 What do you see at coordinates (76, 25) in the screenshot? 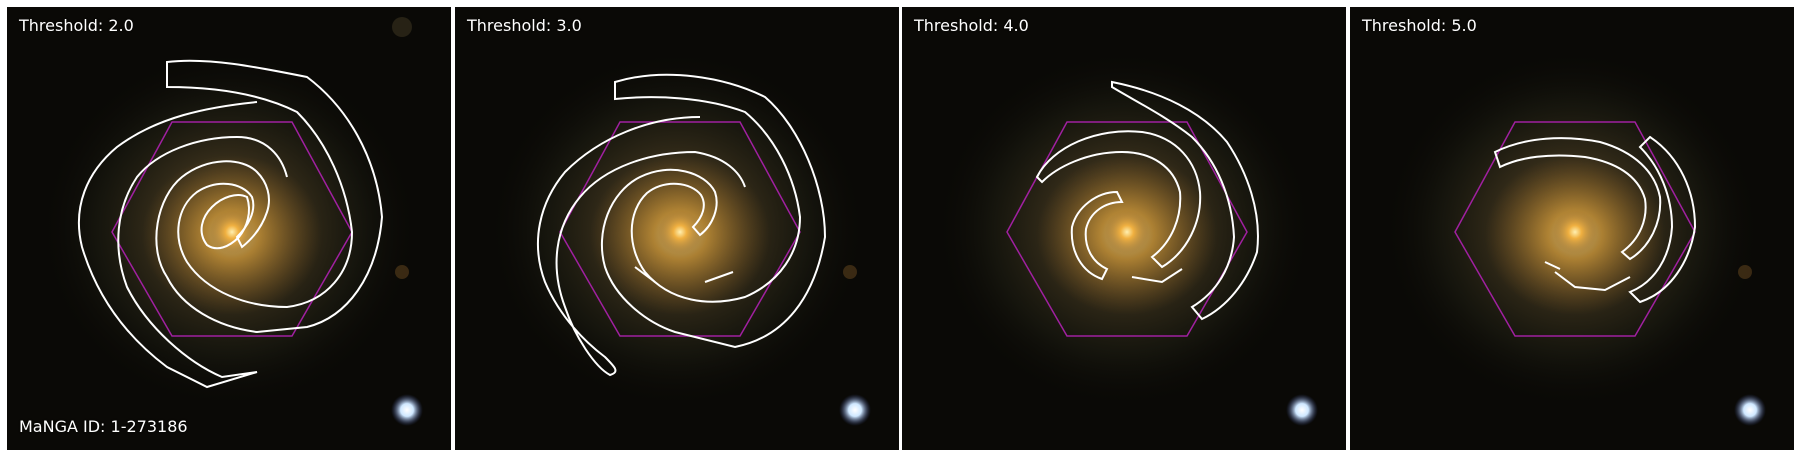
I see `threshold-label: Threshold: 2.0` at bounding box center [76, 25].